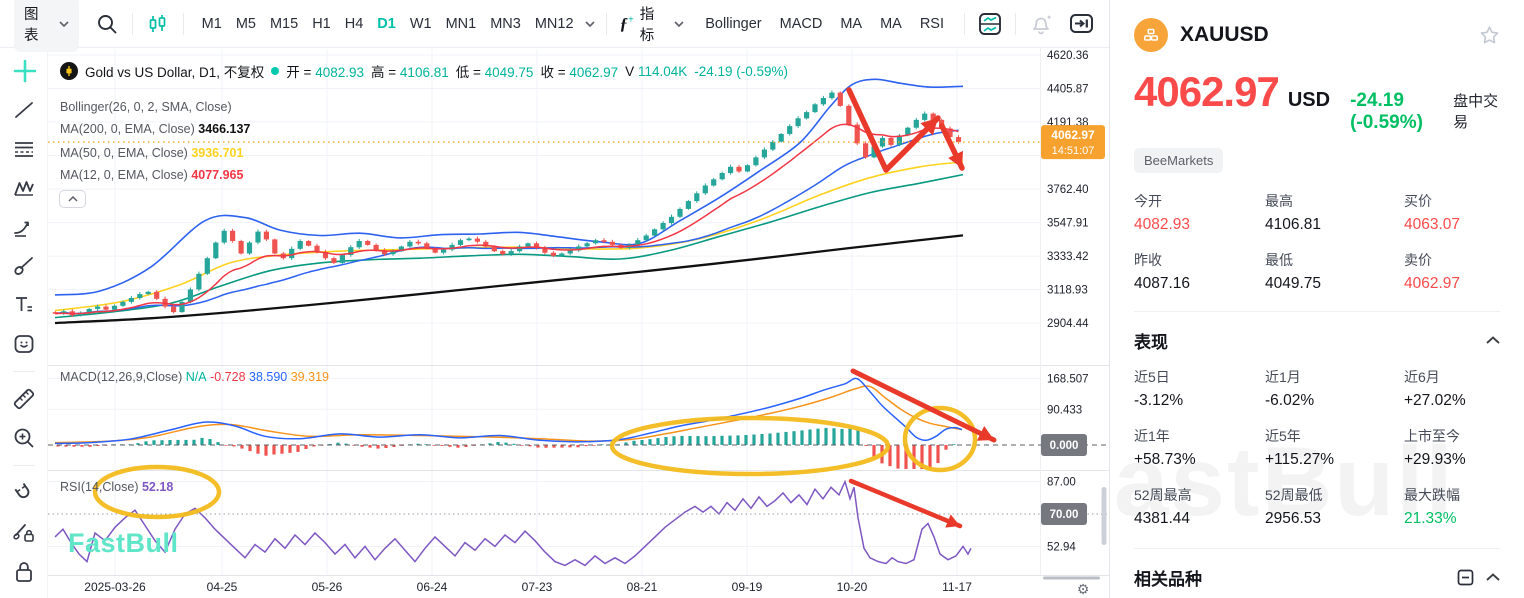 This screenshot has height=598, width=1524. Describe the element at coordinates (1061, 483) in the screenshot. I see `svg-text: 87.00` at that location.